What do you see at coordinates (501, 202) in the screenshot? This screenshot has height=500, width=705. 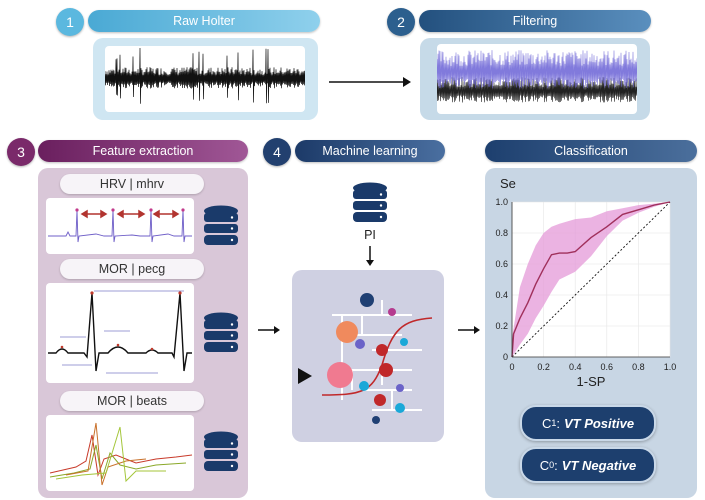 I see `roc-y-tick-label: 1.0` at bounding box center [501, 202].